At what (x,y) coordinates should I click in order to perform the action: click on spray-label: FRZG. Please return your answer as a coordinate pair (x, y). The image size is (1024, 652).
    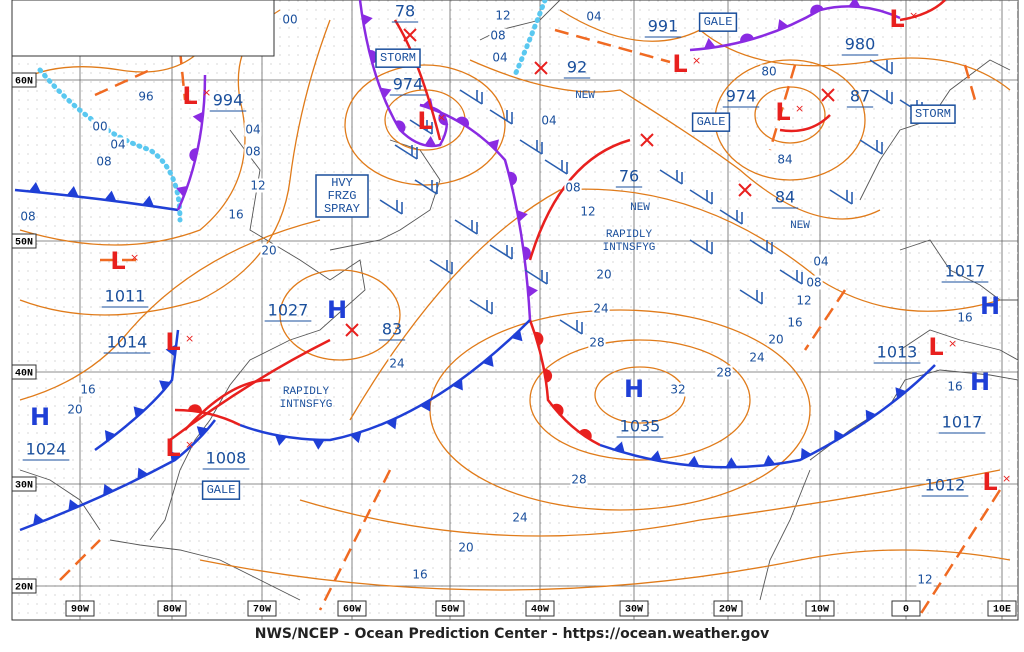
    Looking at the image, I should click on (342, 196).